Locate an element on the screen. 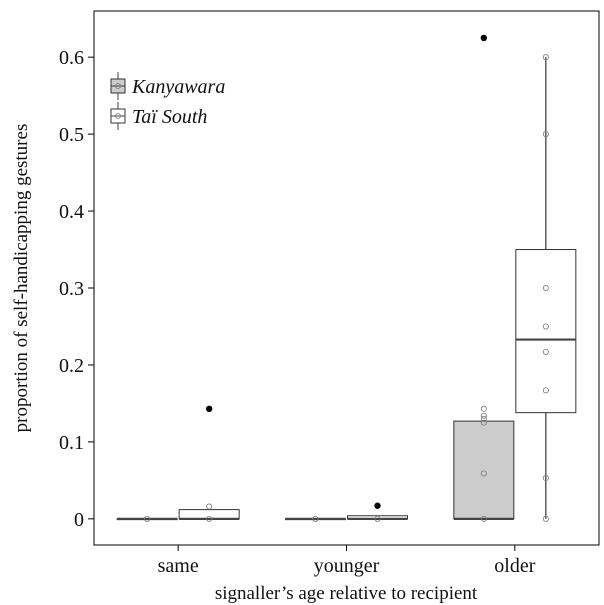  box-kanyawara-older is located at coordinates (484, 278).